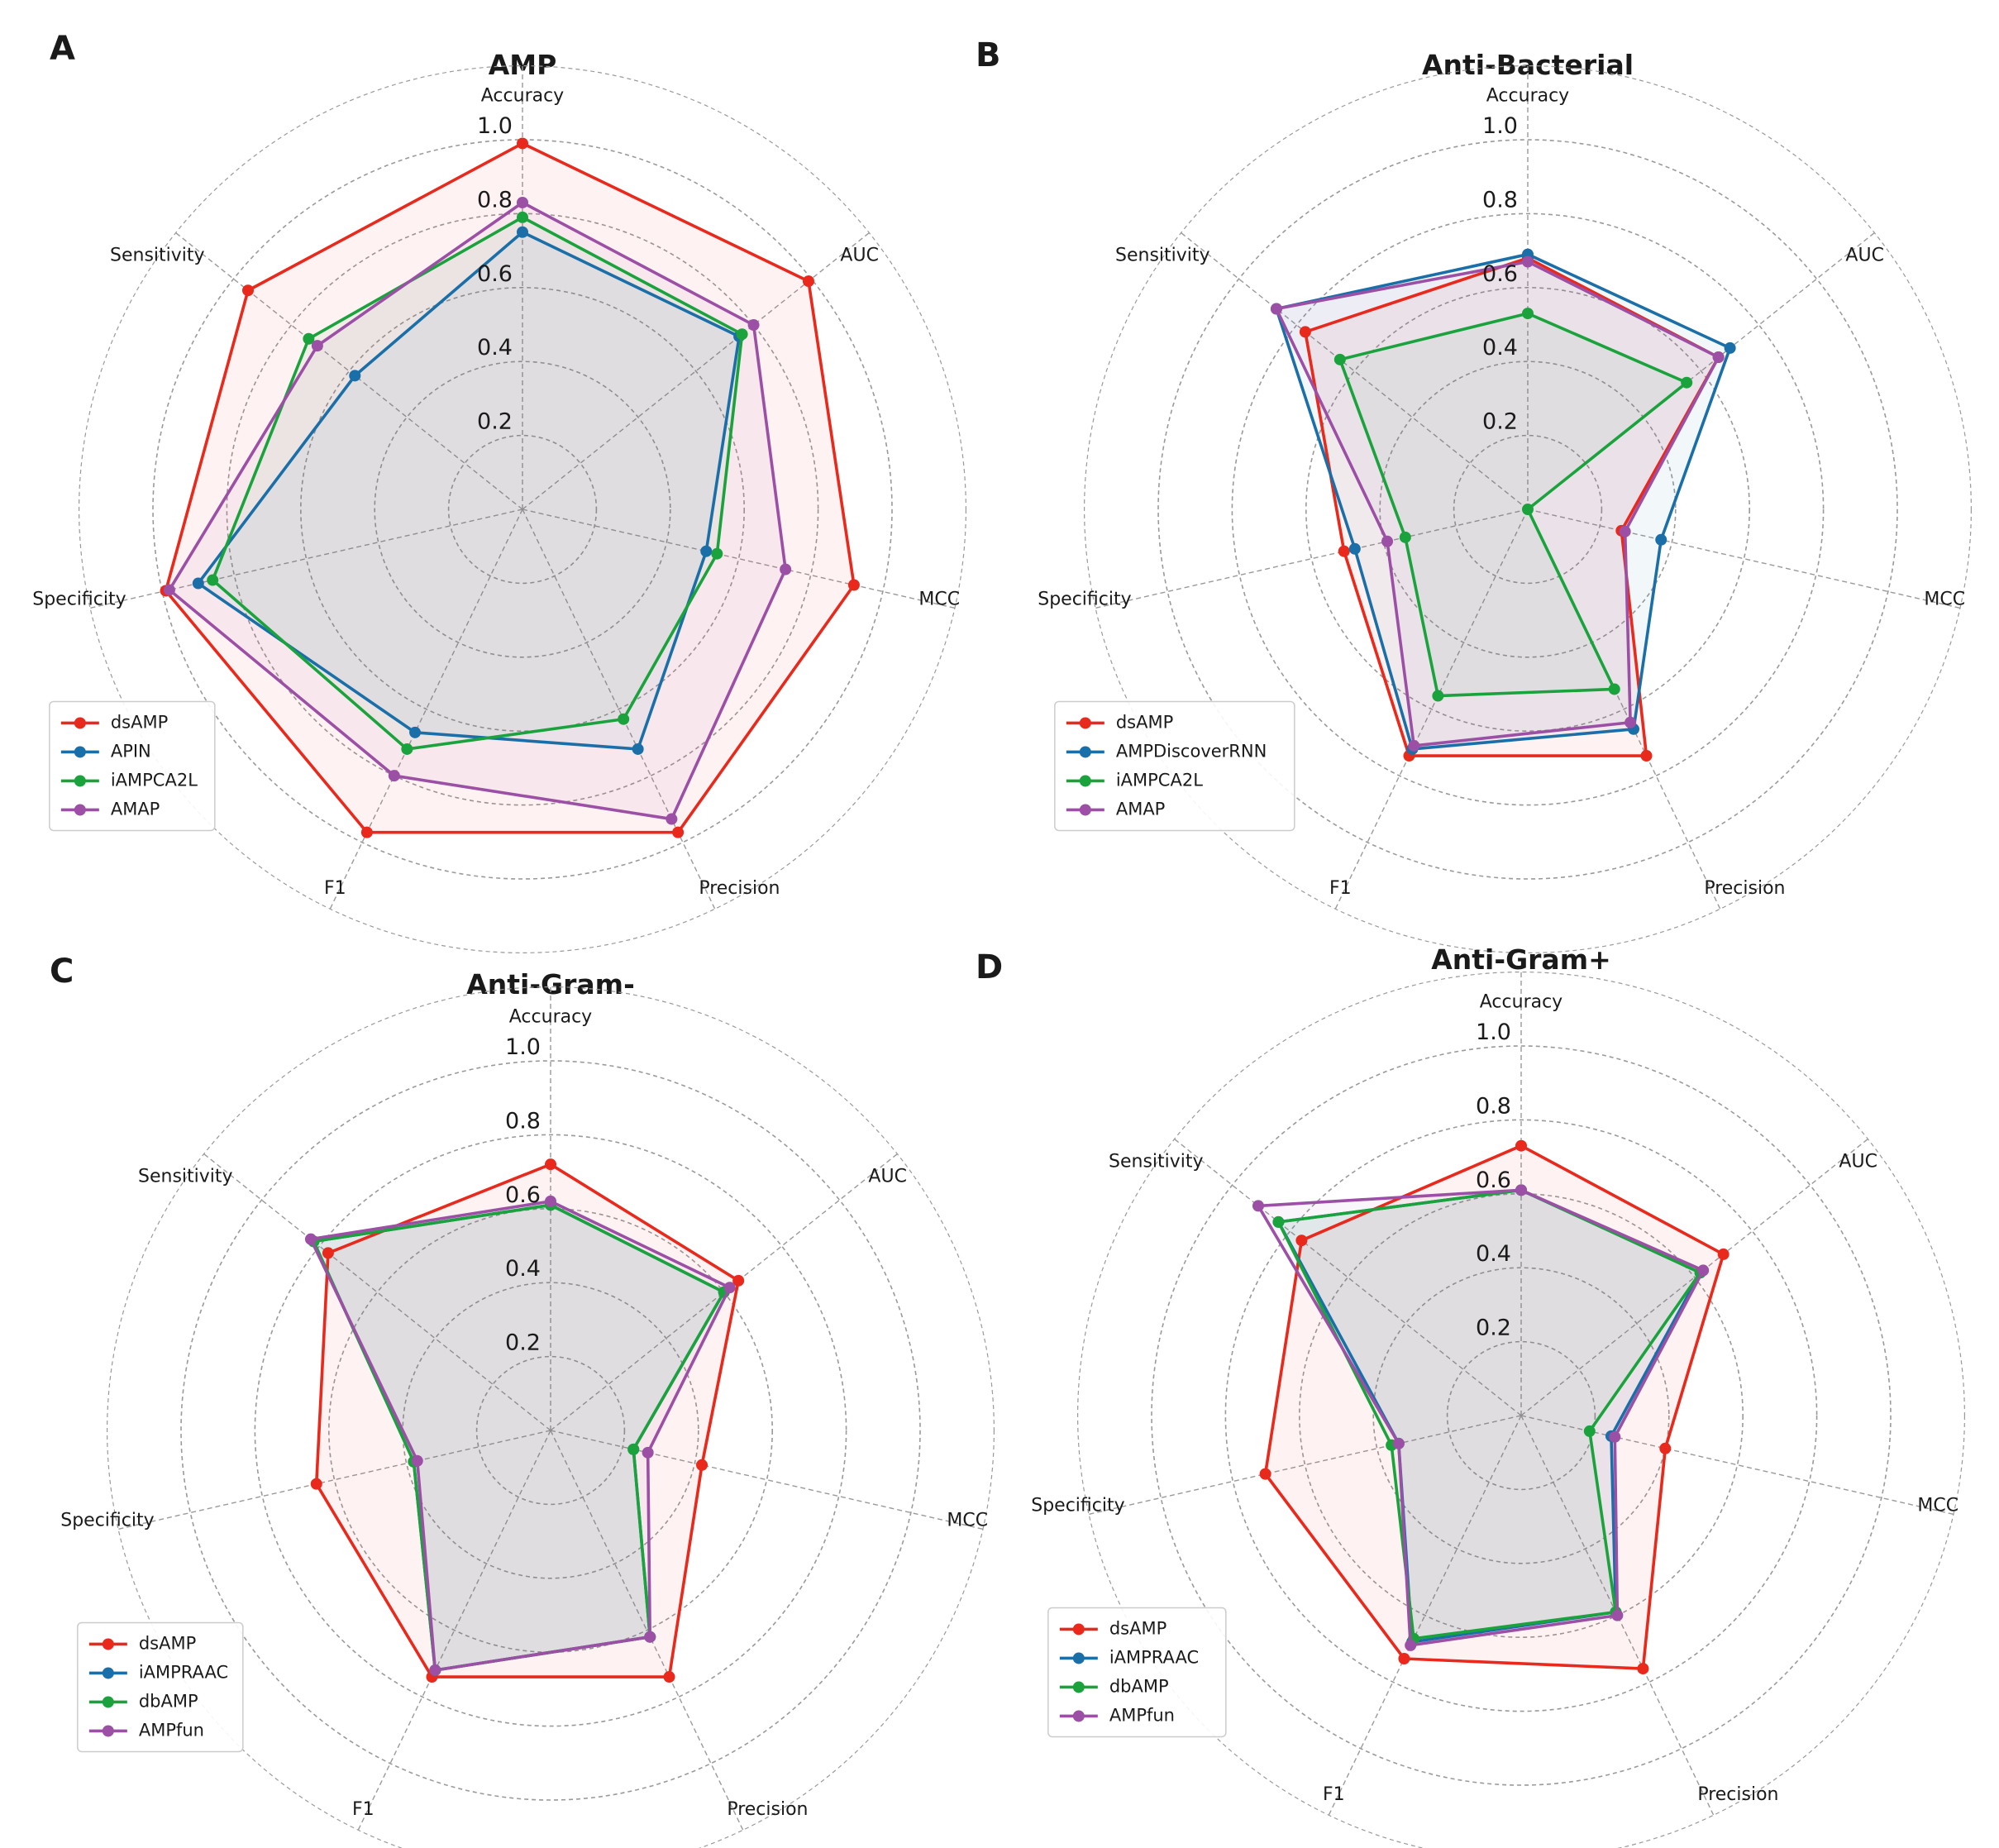 This screenshot has height=1848, width=1999. What do you see at coordinates (1084, 599) in the screenshot?
I see `axis-label-specificity: Specificity` at bounding box center [1084, 599].